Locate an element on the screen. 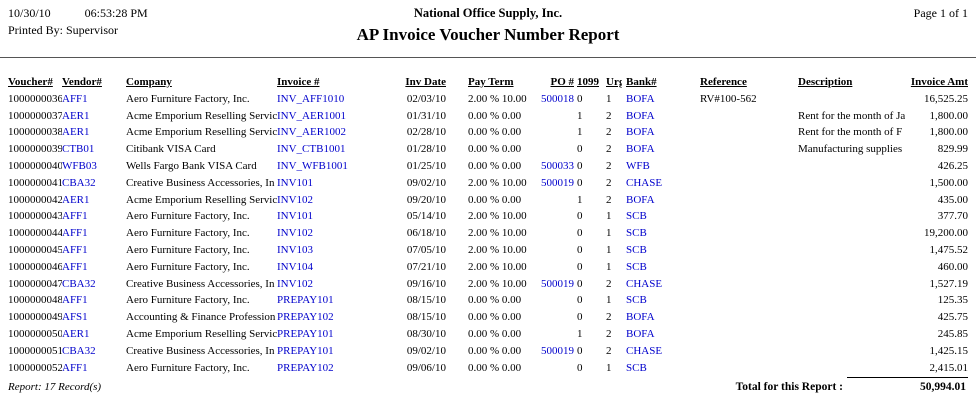 Image resolution: width=976 pixels, height=410 pixels. cell-po-link: 500033 is located at coordinates (557, 165).